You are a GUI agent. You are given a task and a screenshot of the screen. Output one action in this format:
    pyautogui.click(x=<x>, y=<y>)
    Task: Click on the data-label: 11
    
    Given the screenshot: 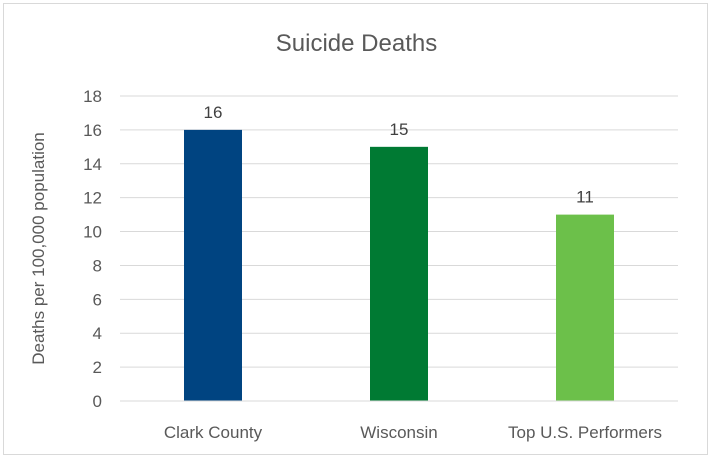 What is the action you would take?
    pyautogui.click(x=585, y=197)
    